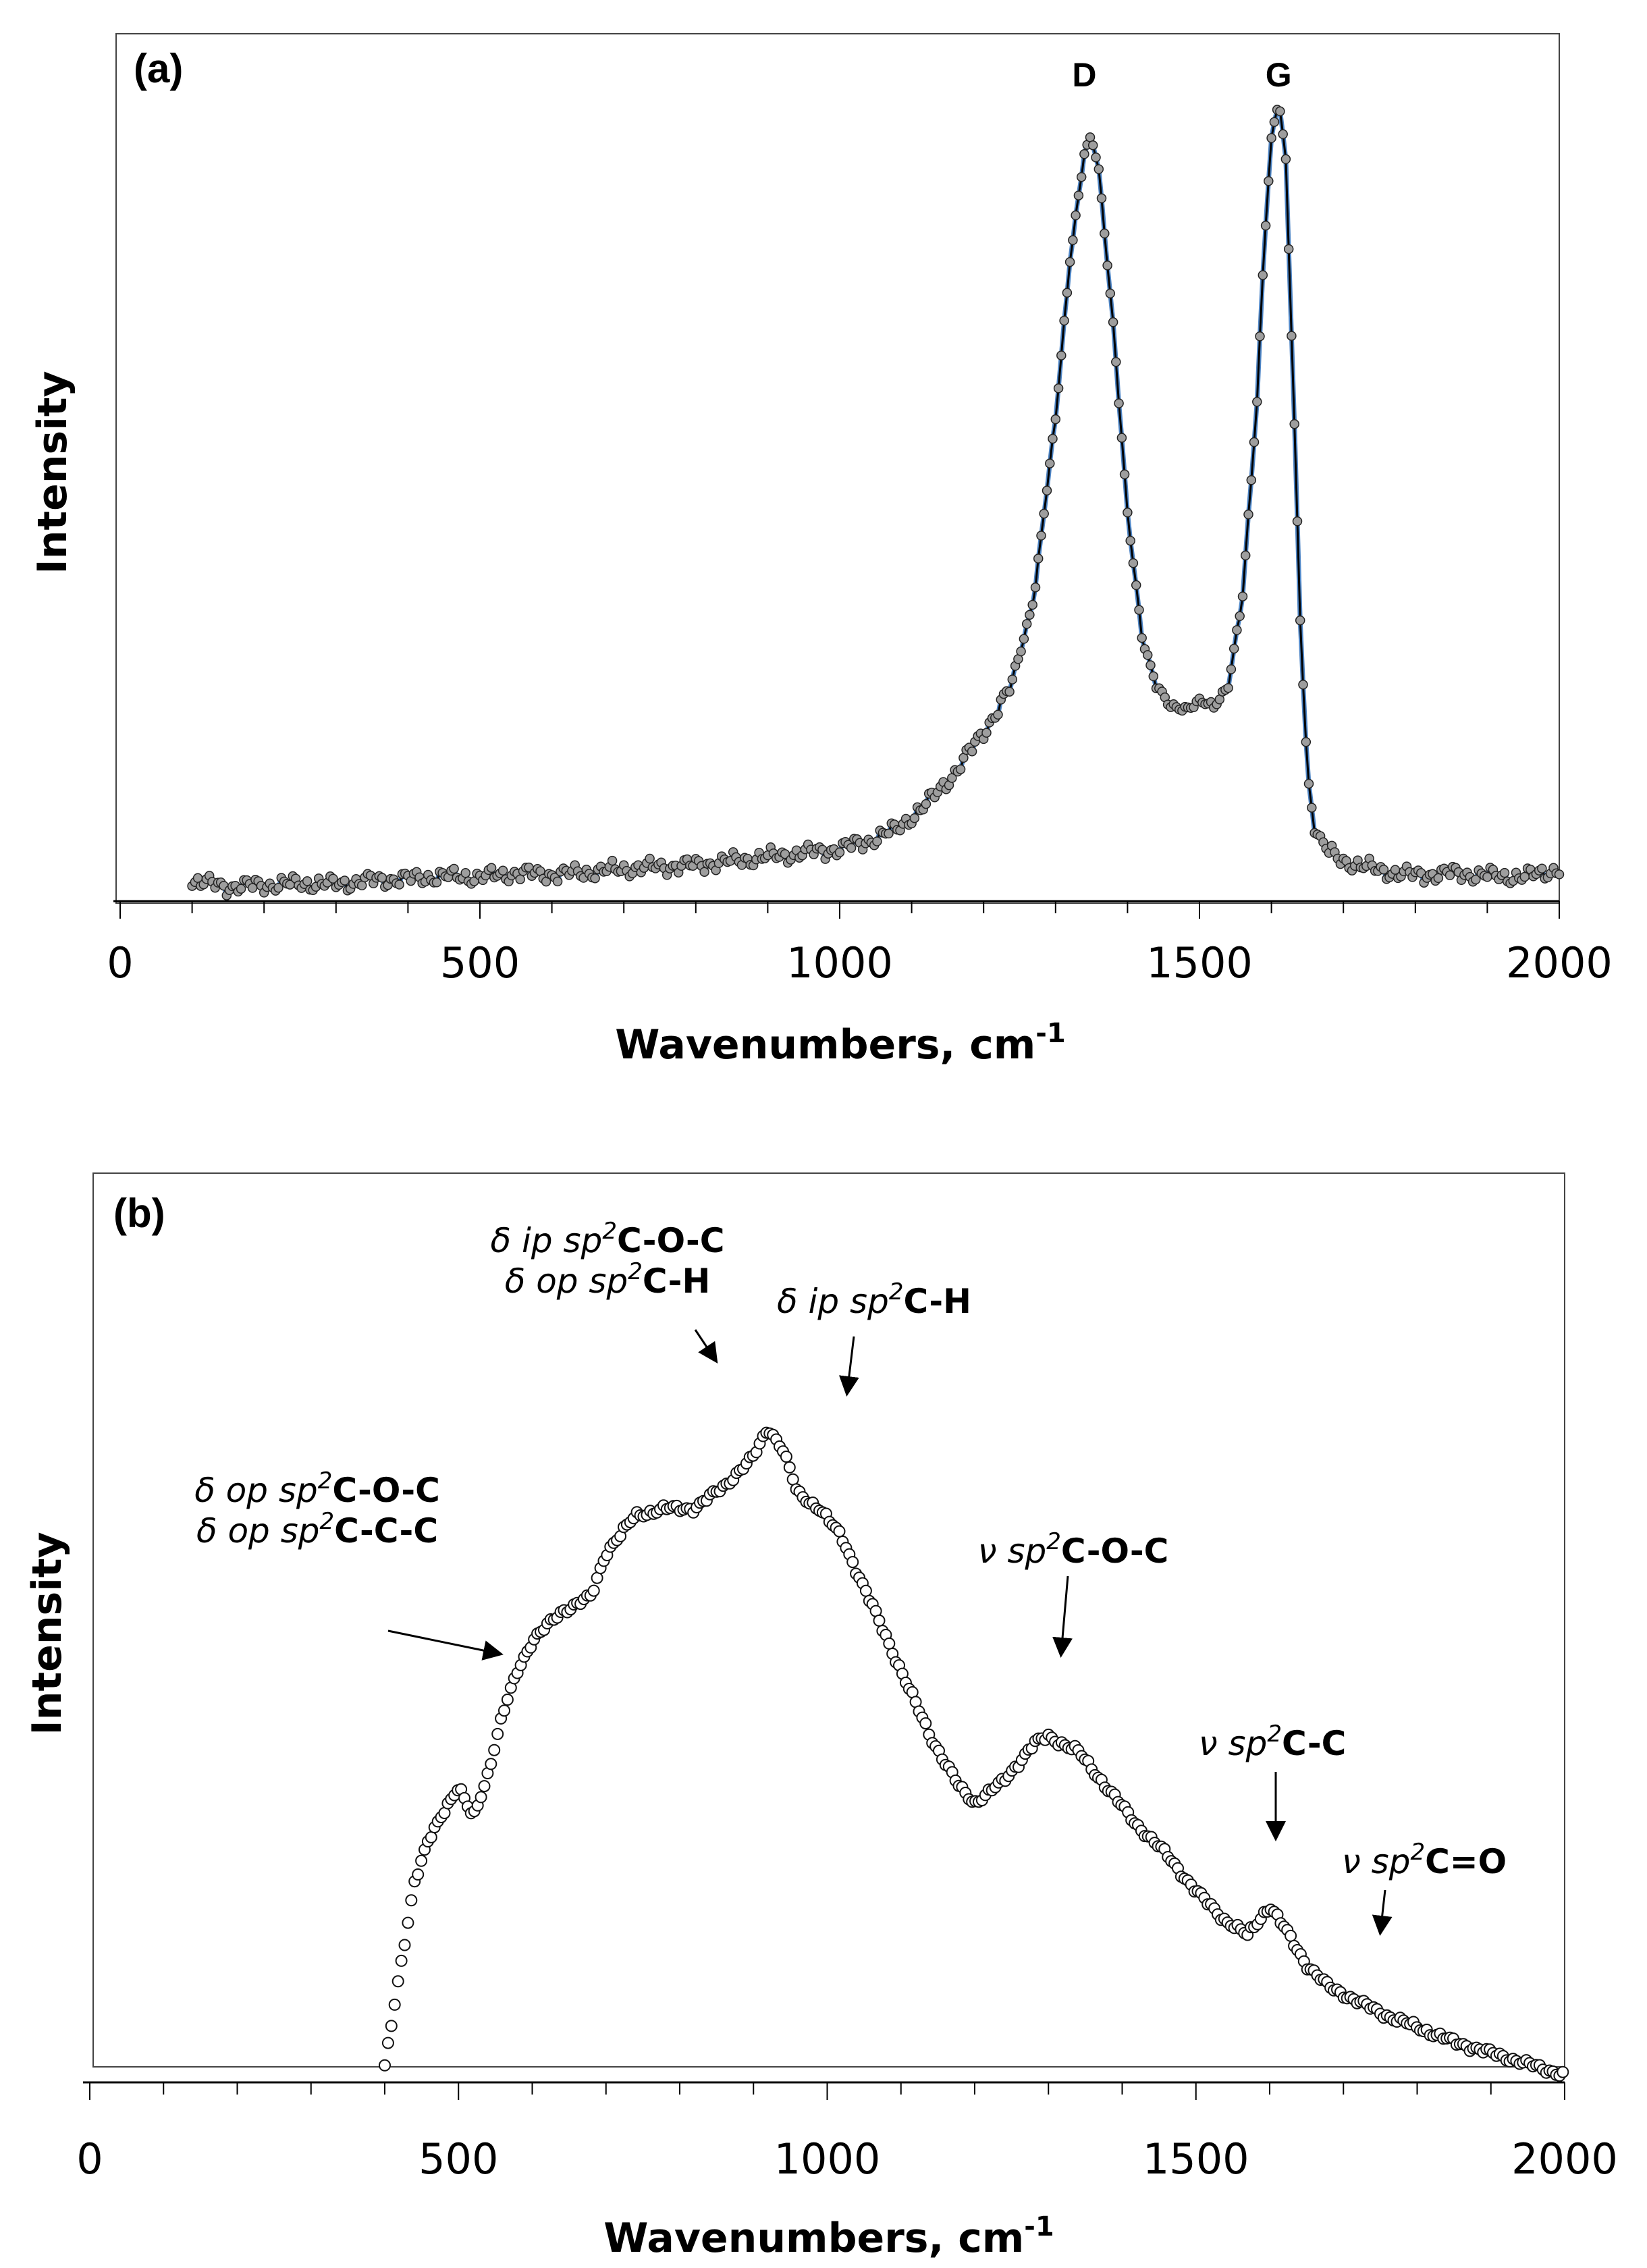 This screenshot has height=2268, width=1647. I want to click on ann-mode: ip sp, so click(849, 1301).